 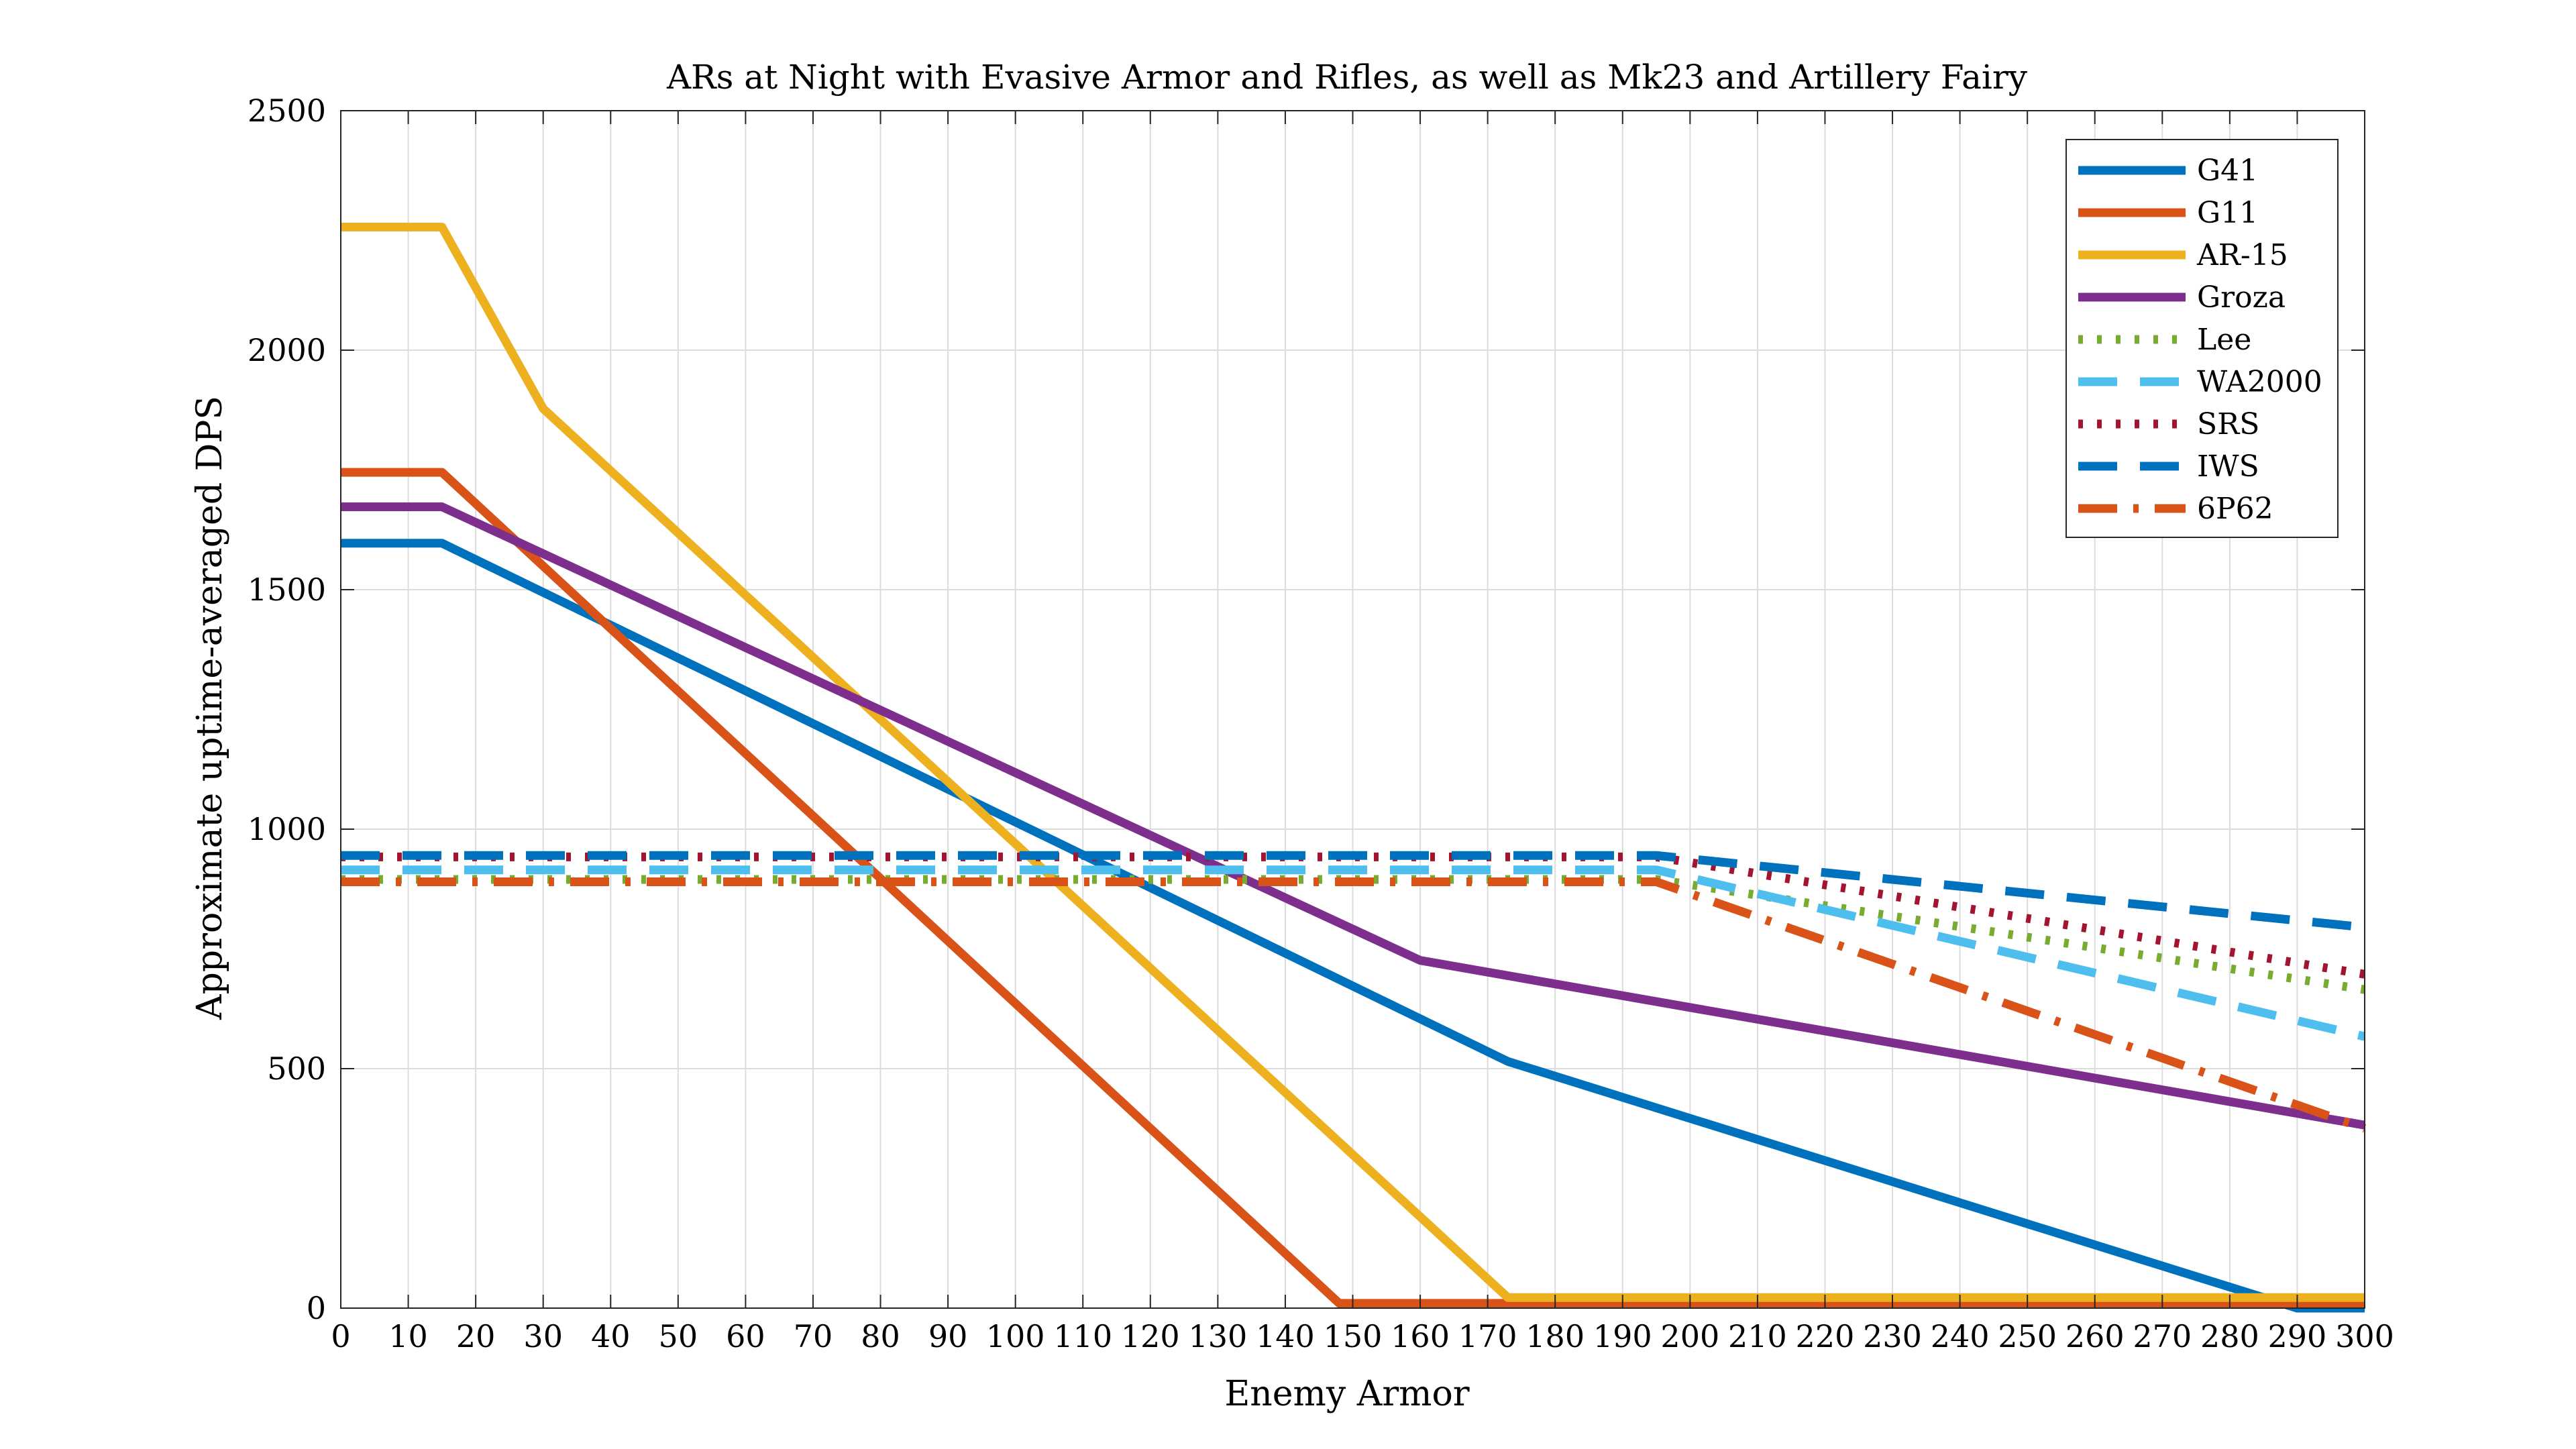 What do you see at coordinates (2364, 1336) in the screenshot?
I see `x-tick-label: 300` at bounding box center [2364, 1336].